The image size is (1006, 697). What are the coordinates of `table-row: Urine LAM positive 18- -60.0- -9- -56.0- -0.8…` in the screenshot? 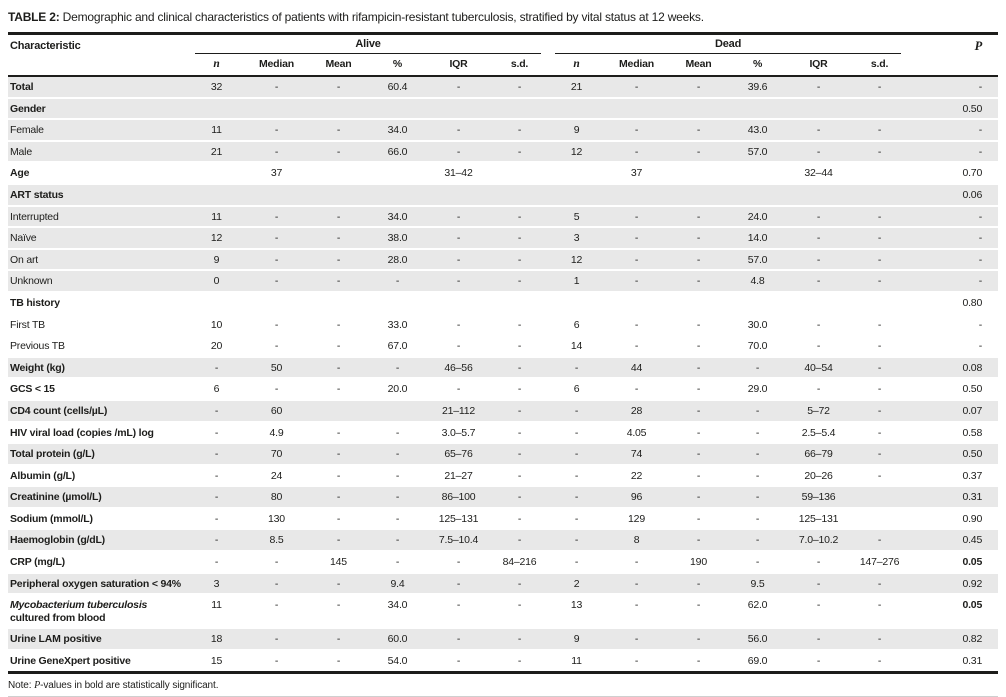 It's located at (503, 640).